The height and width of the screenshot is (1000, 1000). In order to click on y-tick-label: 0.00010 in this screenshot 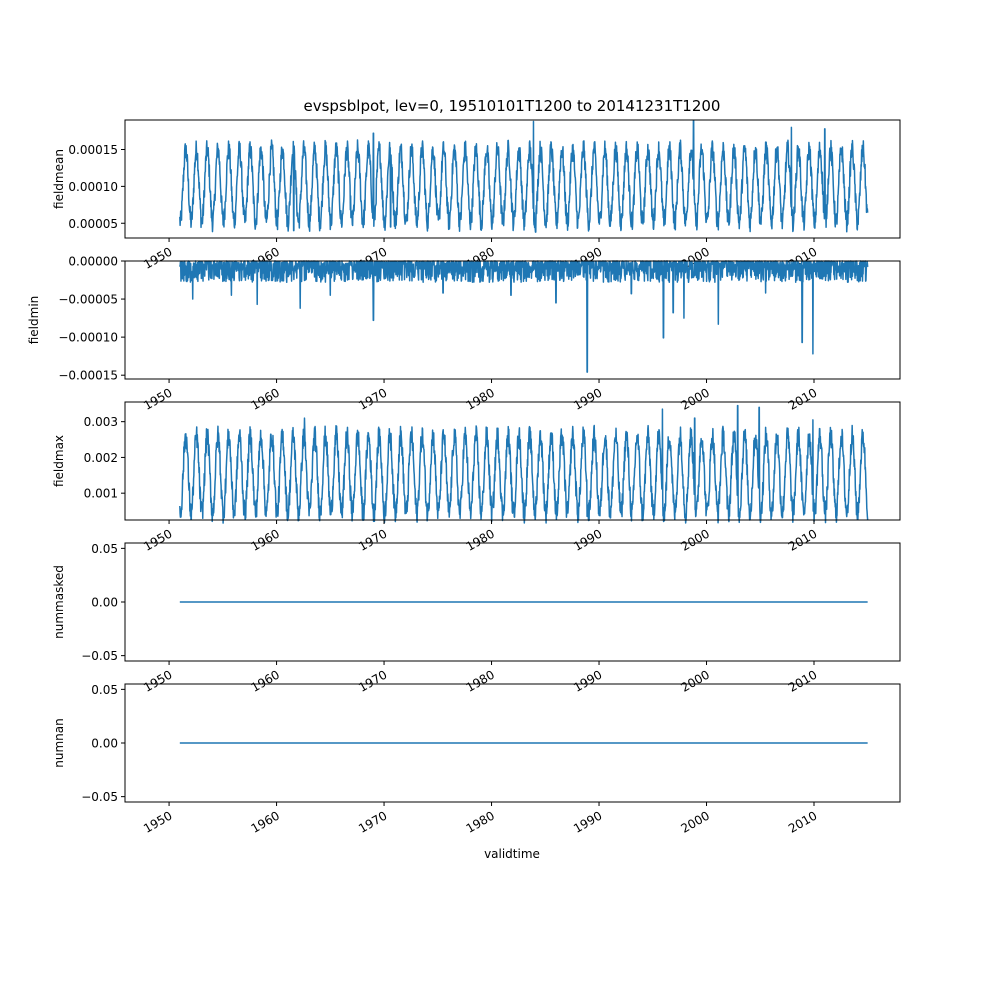, I will do `click(93, 187)`.